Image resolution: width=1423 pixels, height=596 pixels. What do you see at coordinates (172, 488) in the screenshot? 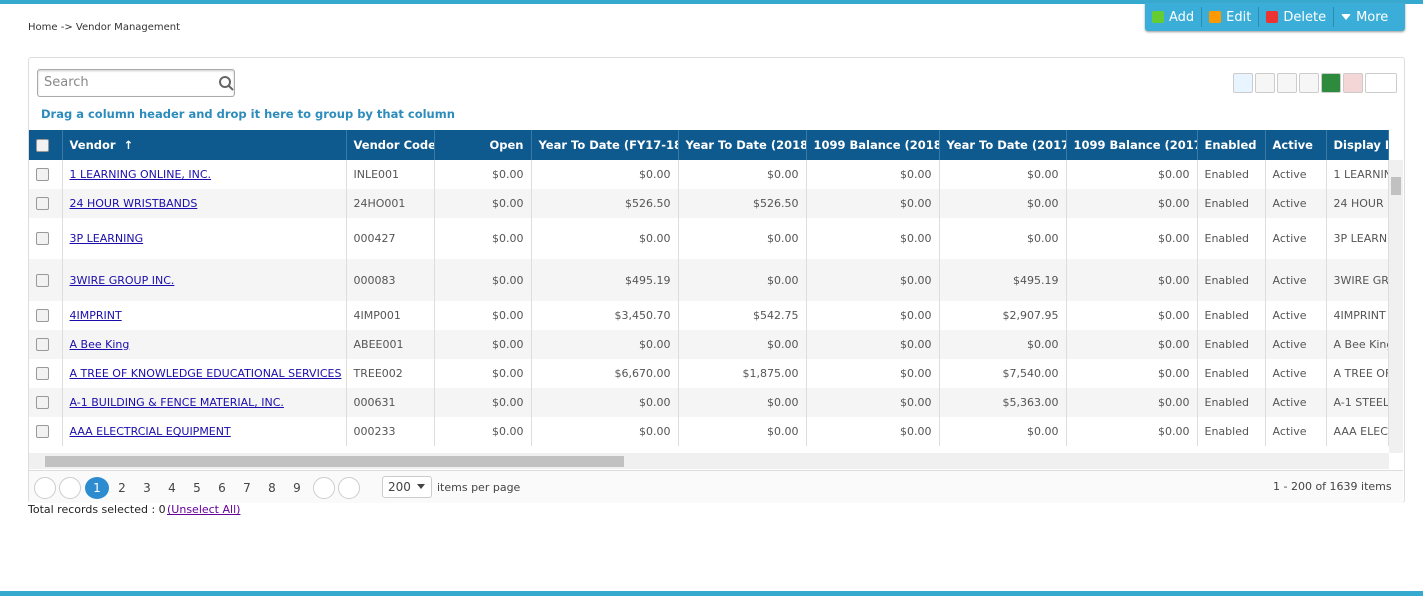
I see `page-number: 4` at bounding box center [172, 488].